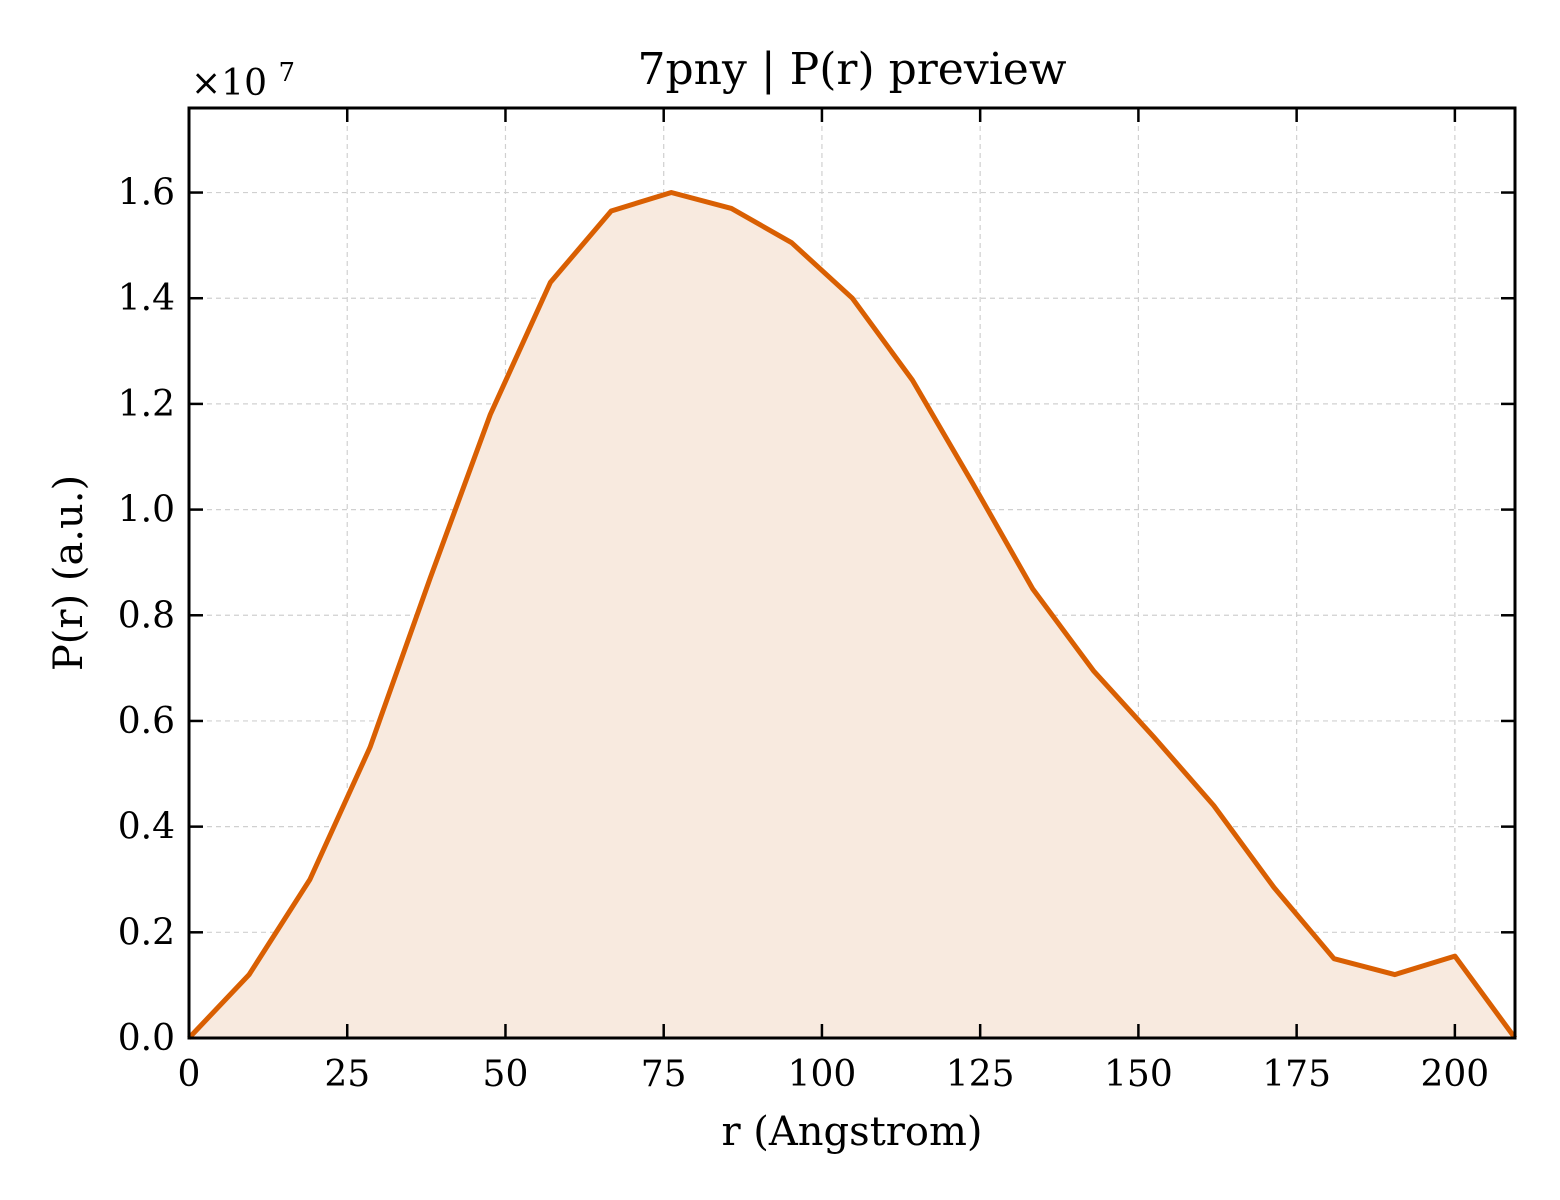  What do you see at coordinates (1138, 1074) in the screenshot?
I see `x-tick-label: 150` at bounding box center [1138, 1074].